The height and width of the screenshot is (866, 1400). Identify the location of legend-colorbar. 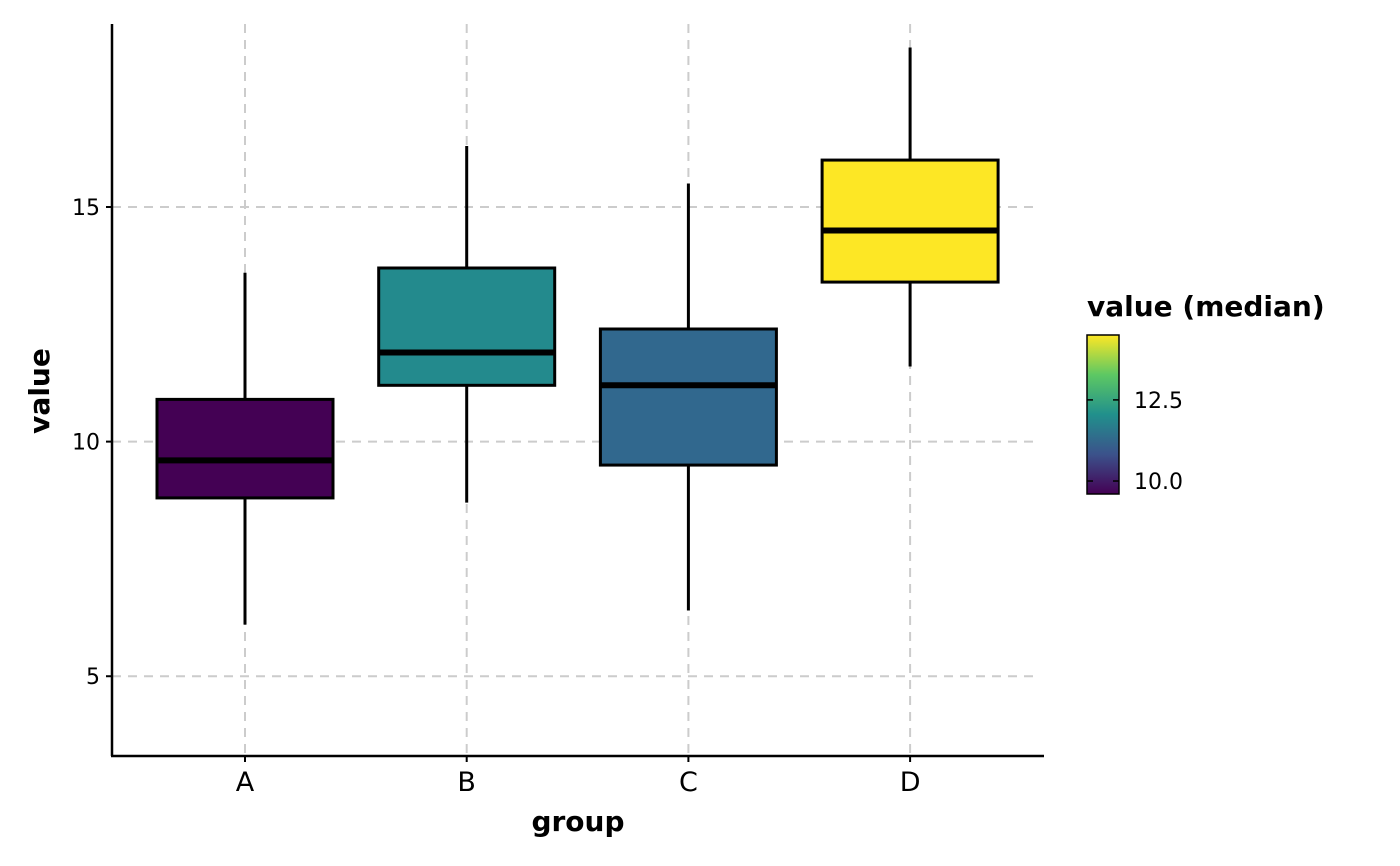
(1103, 414).